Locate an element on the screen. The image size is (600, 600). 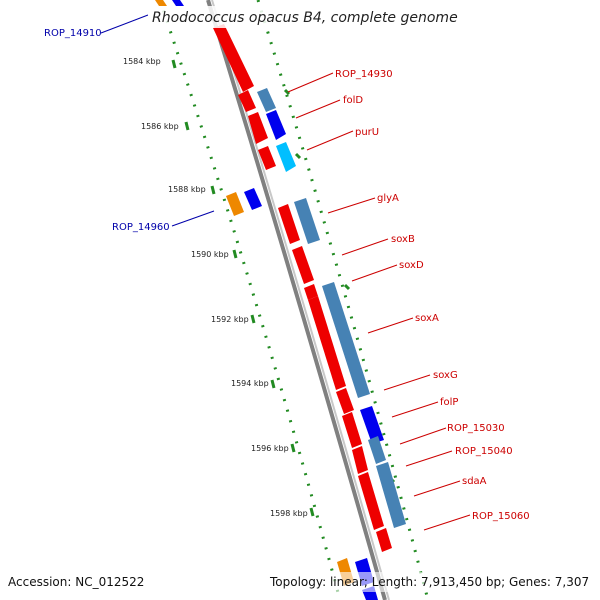
label-glyA: glyA is located at coordinates (388, 198).